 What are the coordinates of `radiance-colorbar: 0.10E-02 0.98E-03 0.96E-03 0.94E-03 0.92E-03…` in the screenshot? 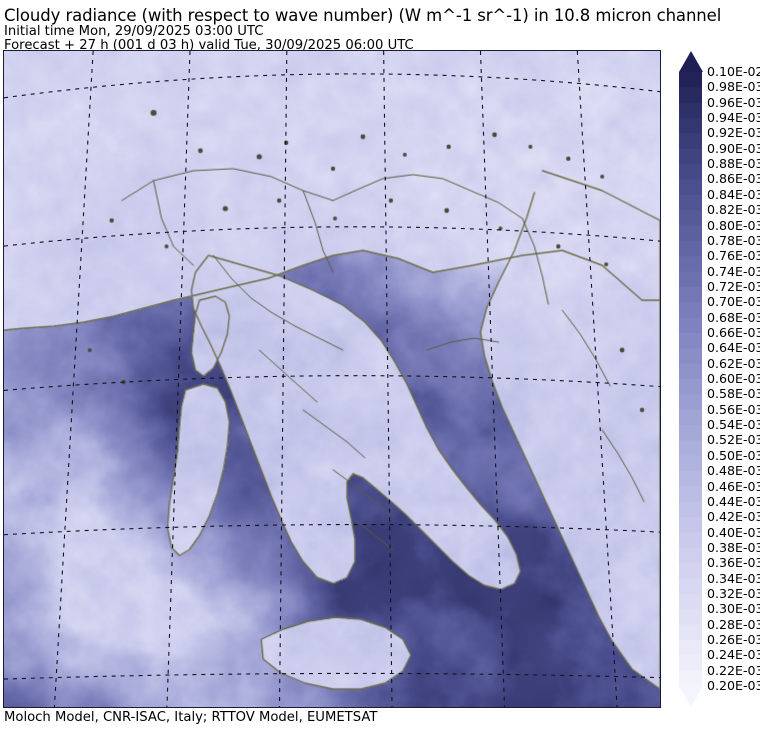 It's located at (718, 379).